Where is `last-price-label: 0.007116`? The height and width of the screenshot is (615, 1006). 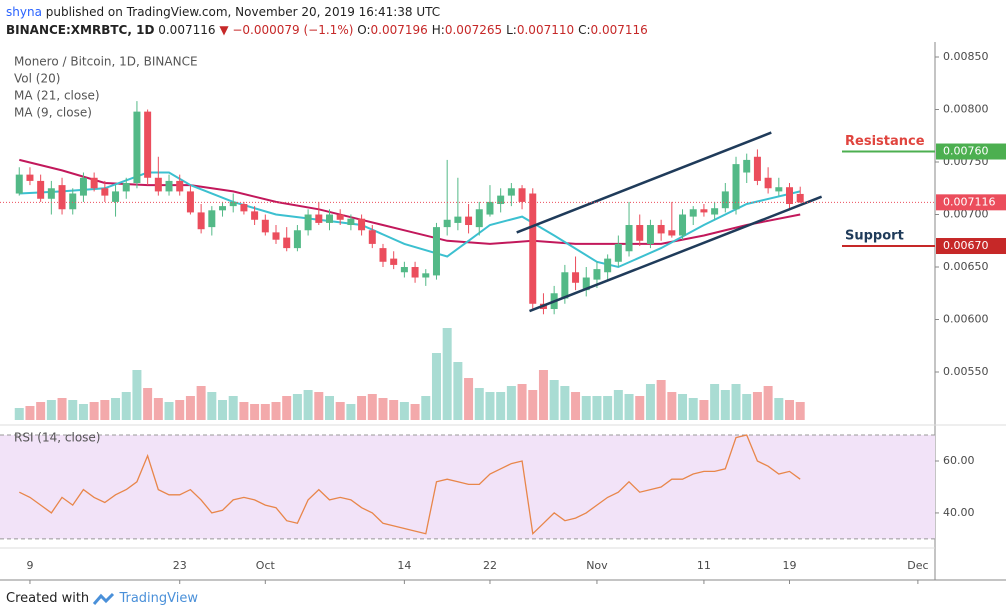 last-price-label: 0.007116 is located at coordinates (969, 201).